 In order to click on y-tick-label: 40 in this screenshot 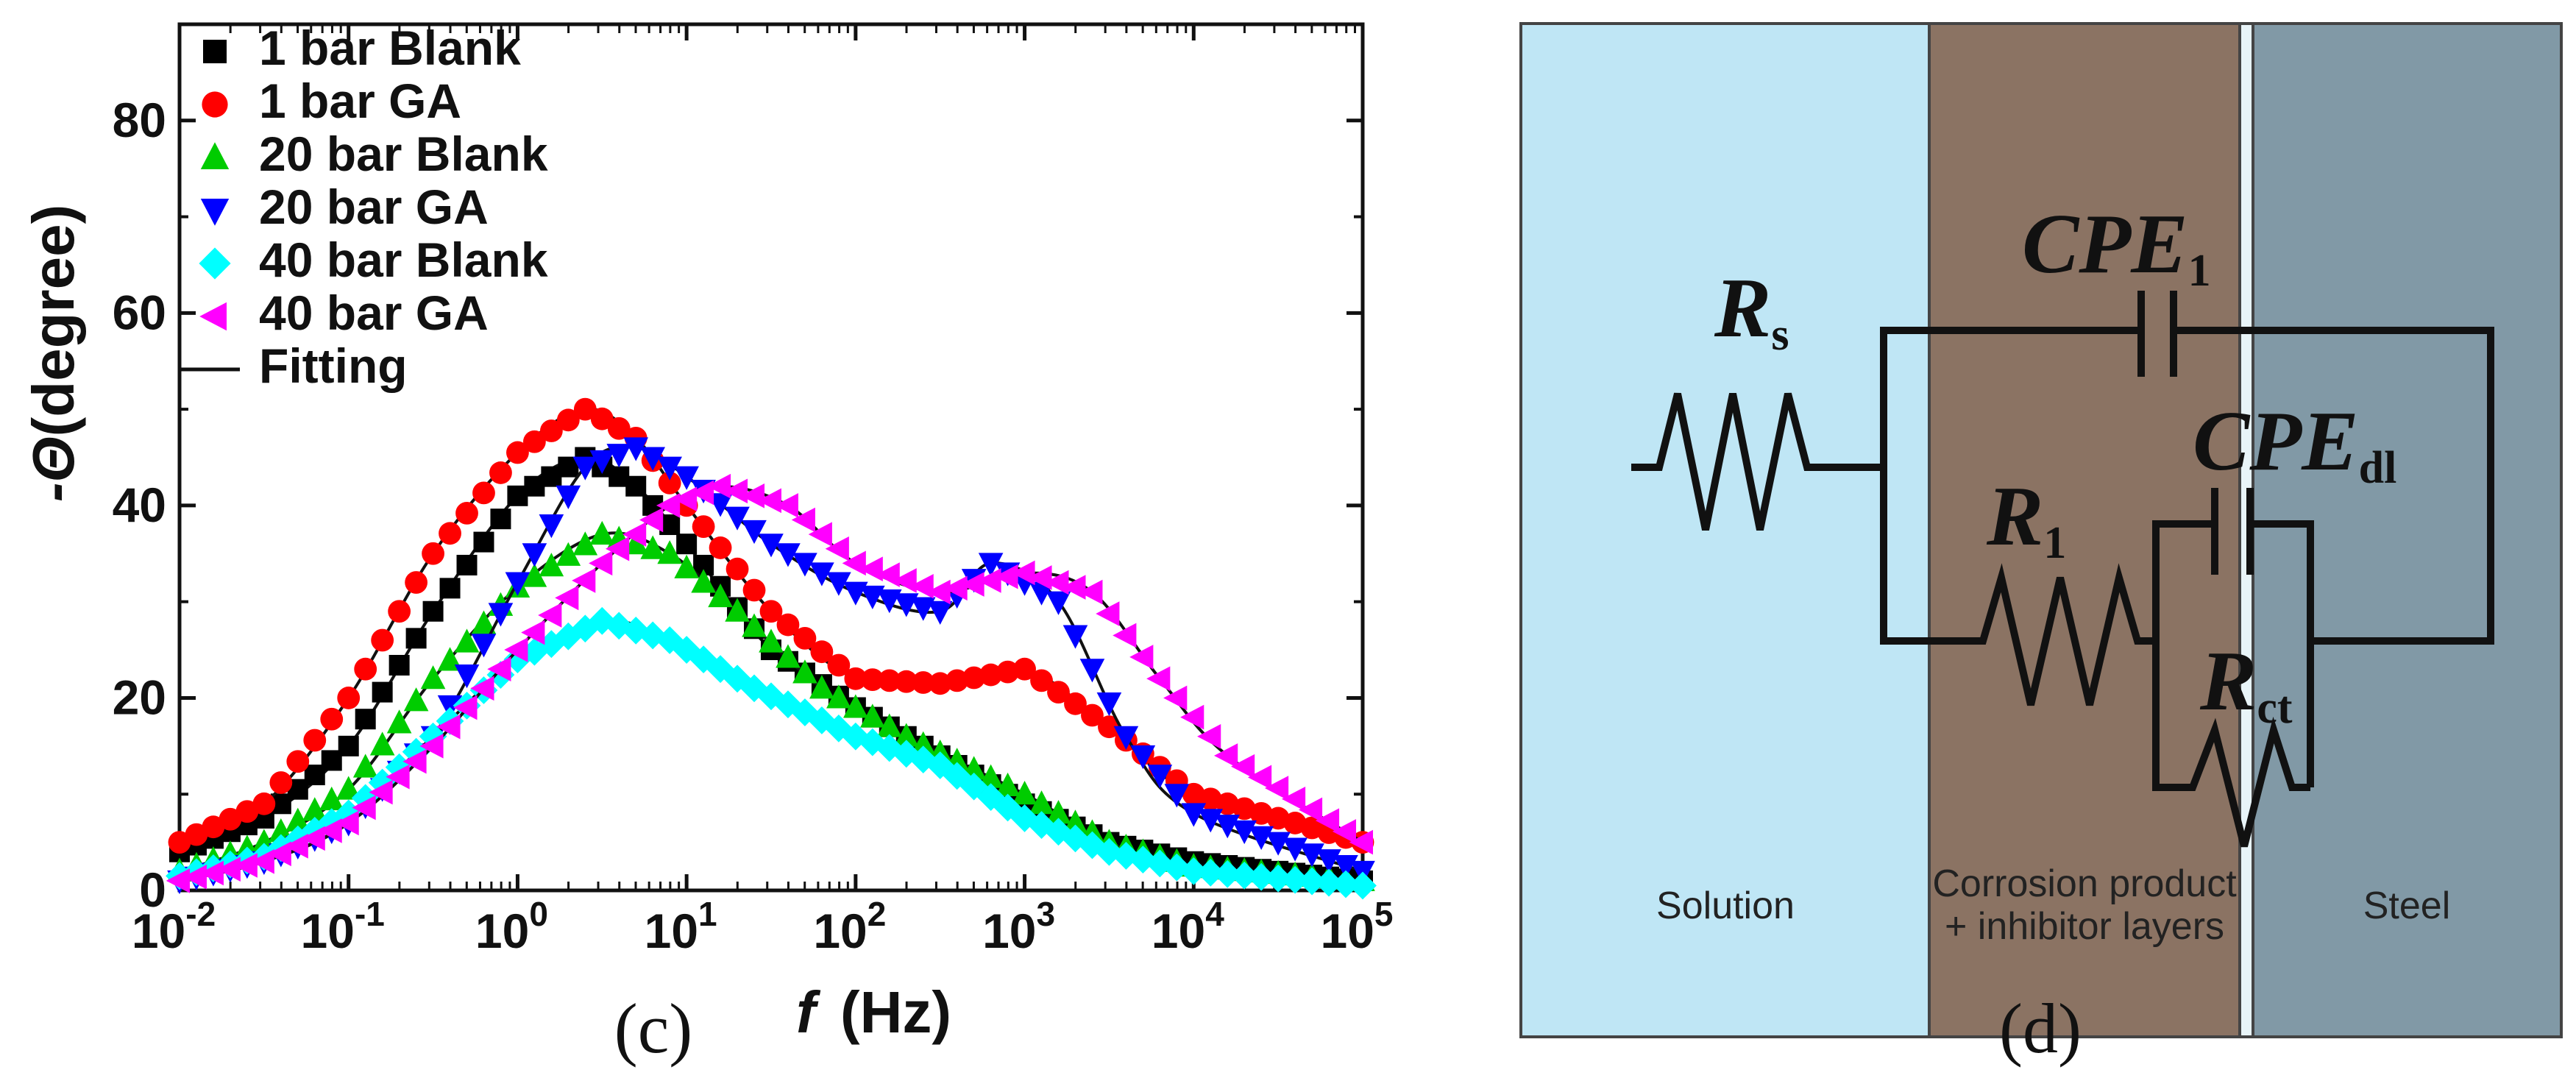, I will do `click(139, 505)`.